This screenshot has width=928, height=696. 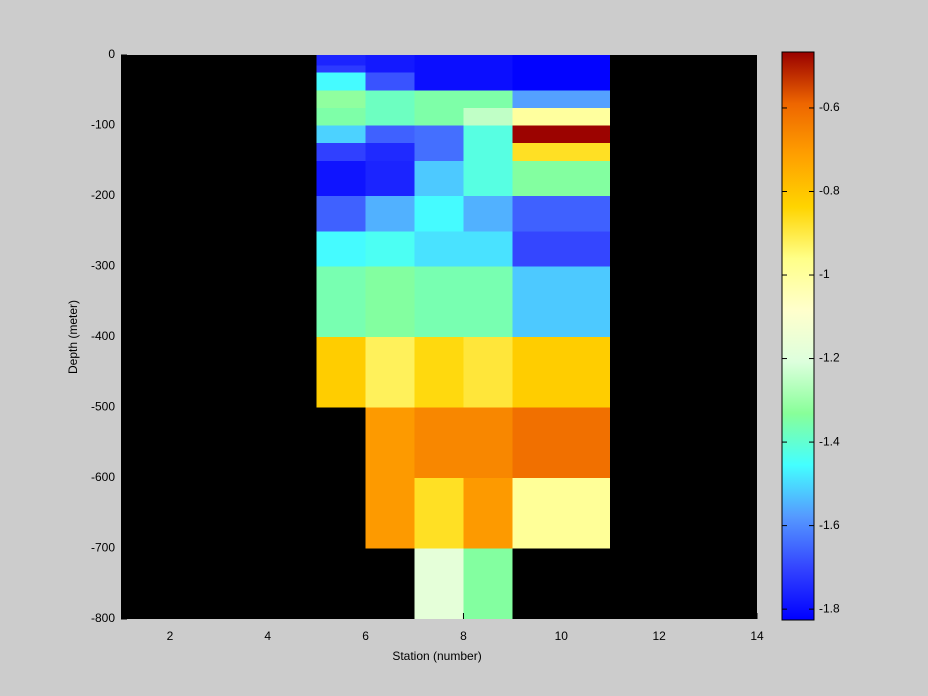 I want to click on x-tick-label: 4, so click(x=267, y=636).